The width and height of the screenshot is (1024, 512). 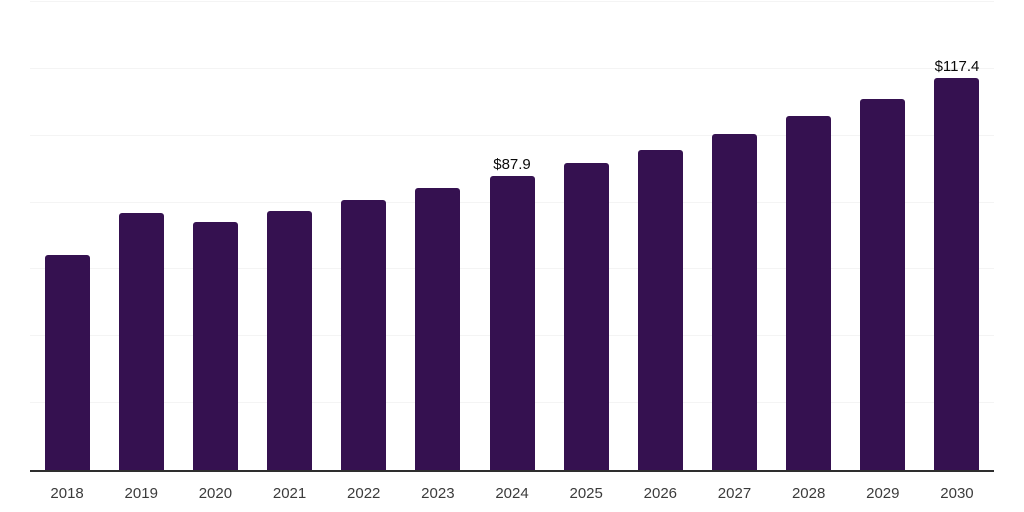 I want to click on bar-slot-2024: $87.9, so click(x=512, y=236).